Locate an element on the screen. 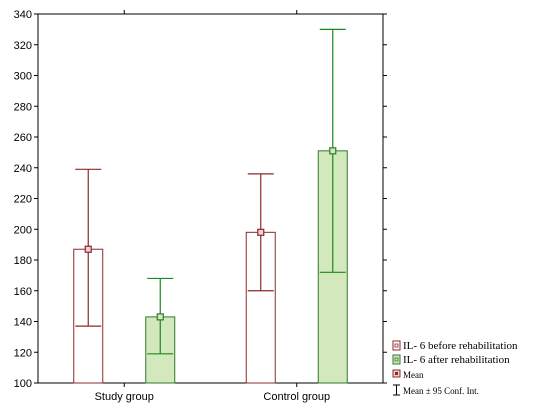 This screenshot has height=410, width=550. legend-label: Mean is located at coordinates (413, 375).